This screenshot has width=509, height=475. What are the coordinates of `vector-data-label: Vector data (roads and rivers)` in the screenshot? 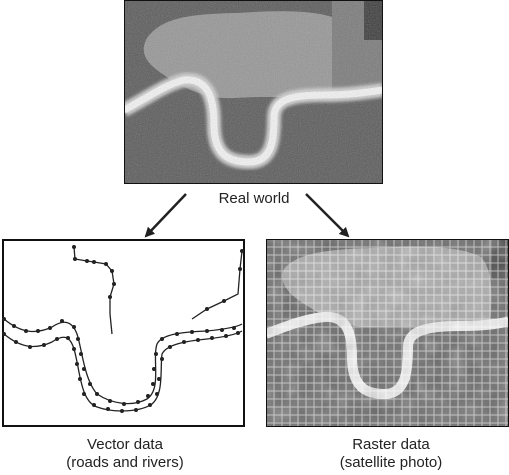 It's located at (125, 454).